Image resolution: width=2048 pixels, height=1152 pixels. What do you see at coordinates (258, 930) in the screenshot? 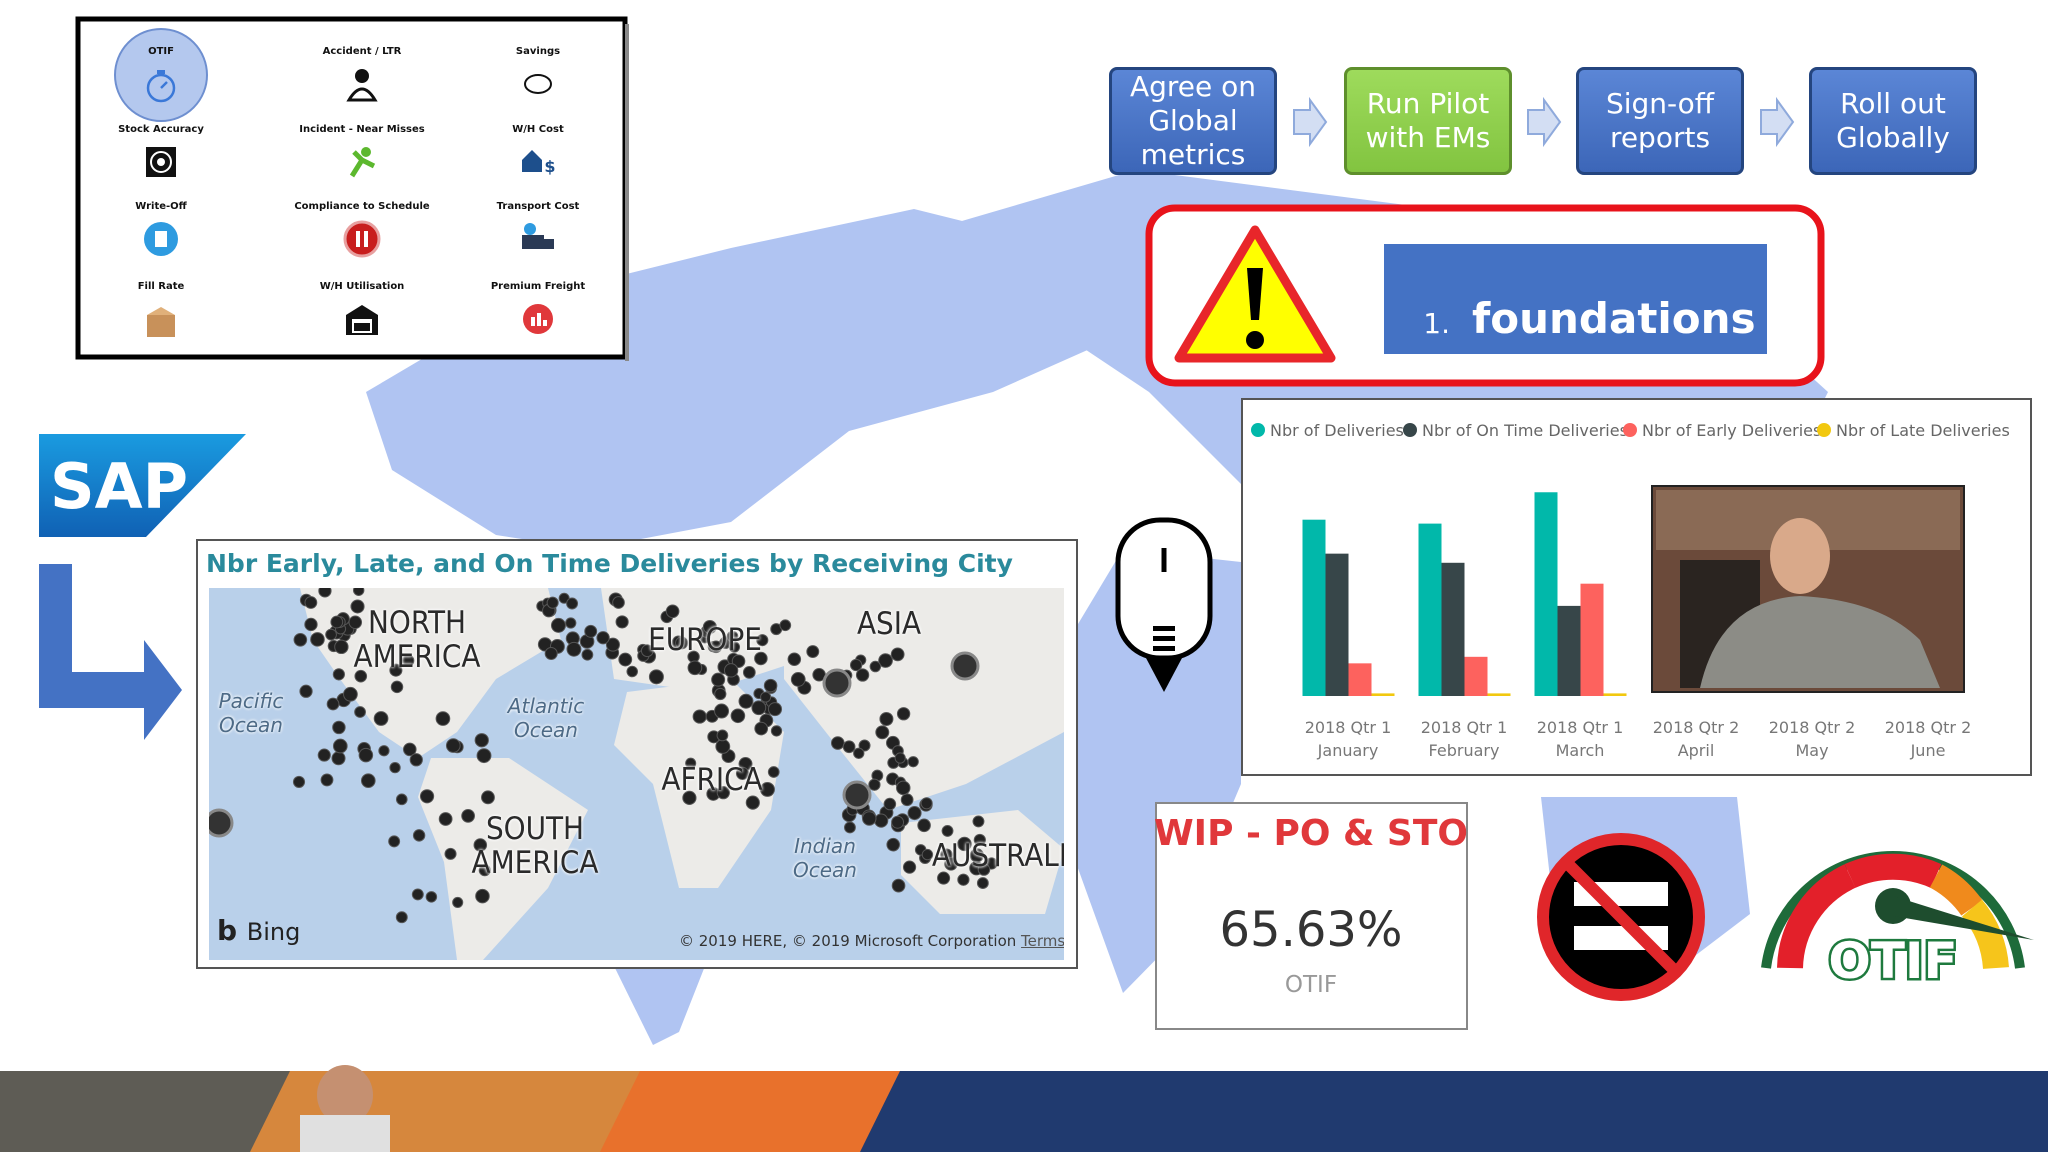
I see `map-provider: b Bing` at bounding box center [258, 930].